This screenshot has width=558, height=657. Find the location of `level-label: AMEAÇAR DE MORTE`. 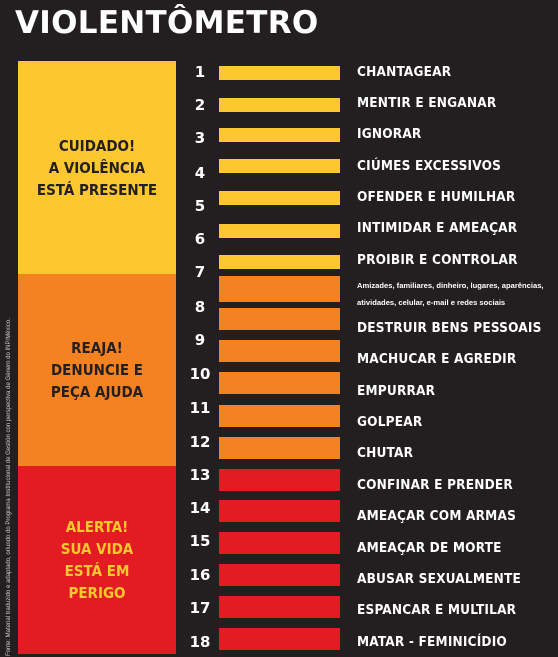

level-label: AMEAÇAR DE MORTE is located at coordinates (429, 548).